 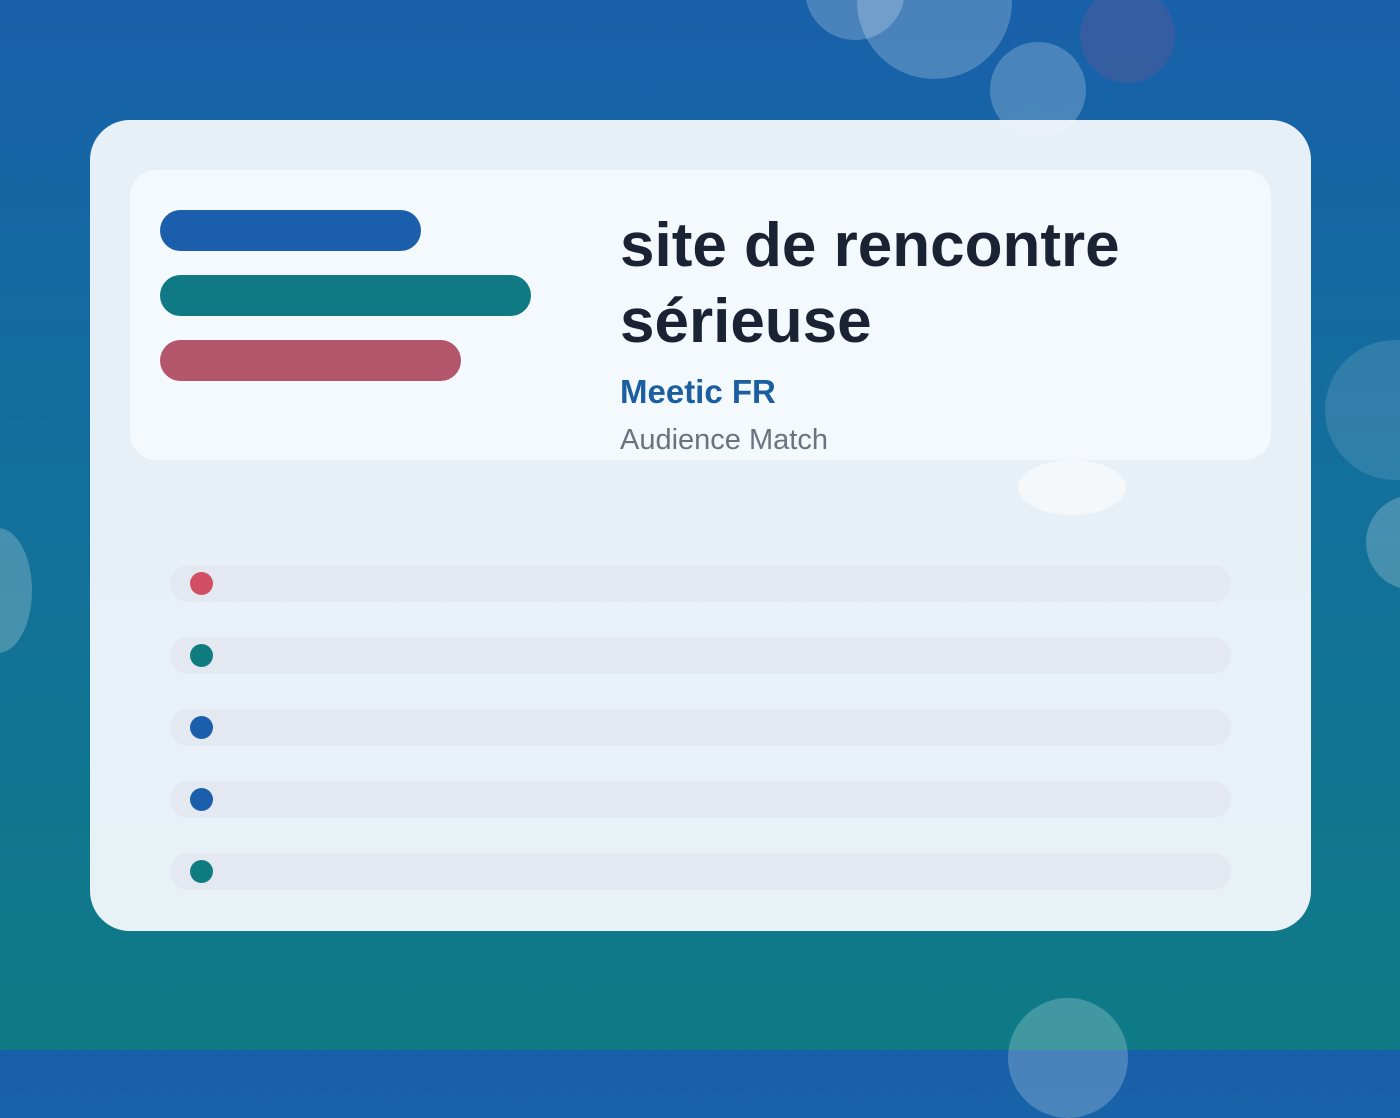 What do you see at coordinates (290, 230) in the screenshot?
I see `accent-bar-blue` at bounding box center [290, 230].